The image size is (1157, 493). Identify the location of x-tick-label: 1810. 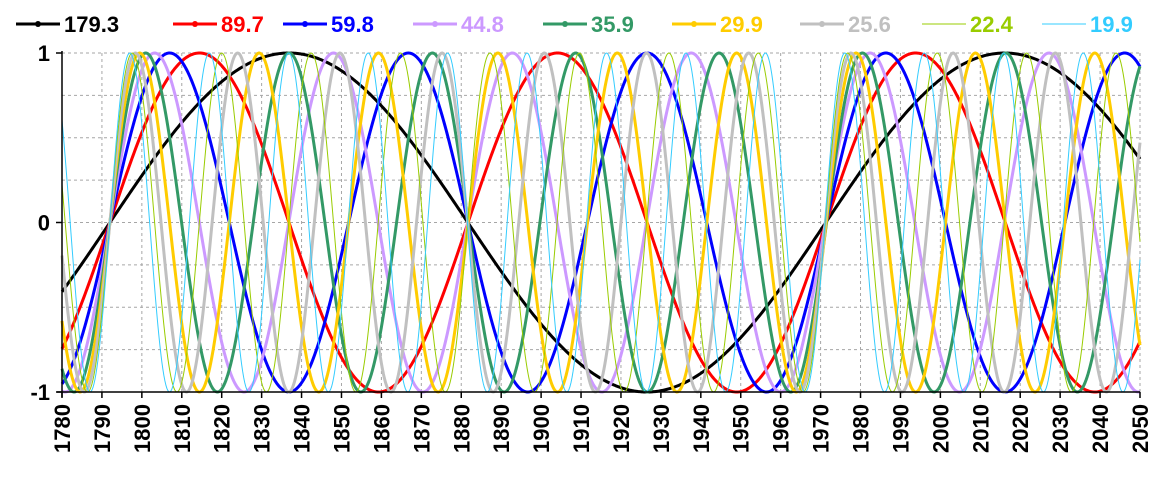
(182, 428).